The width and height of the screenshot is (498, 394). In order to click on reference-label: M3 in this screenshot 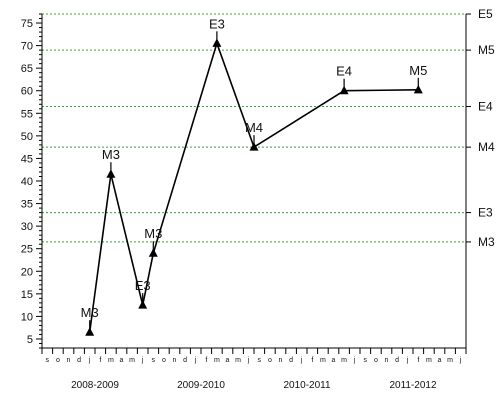, I will do `click(486, 242)`.